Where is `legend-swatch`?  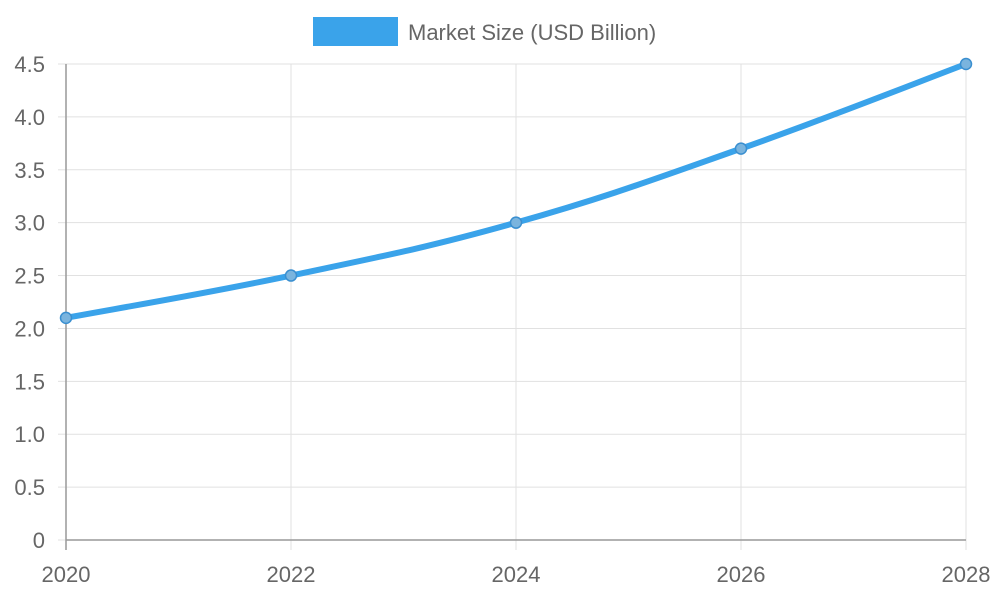 legend-swatch is located at coordinates (355, 31).